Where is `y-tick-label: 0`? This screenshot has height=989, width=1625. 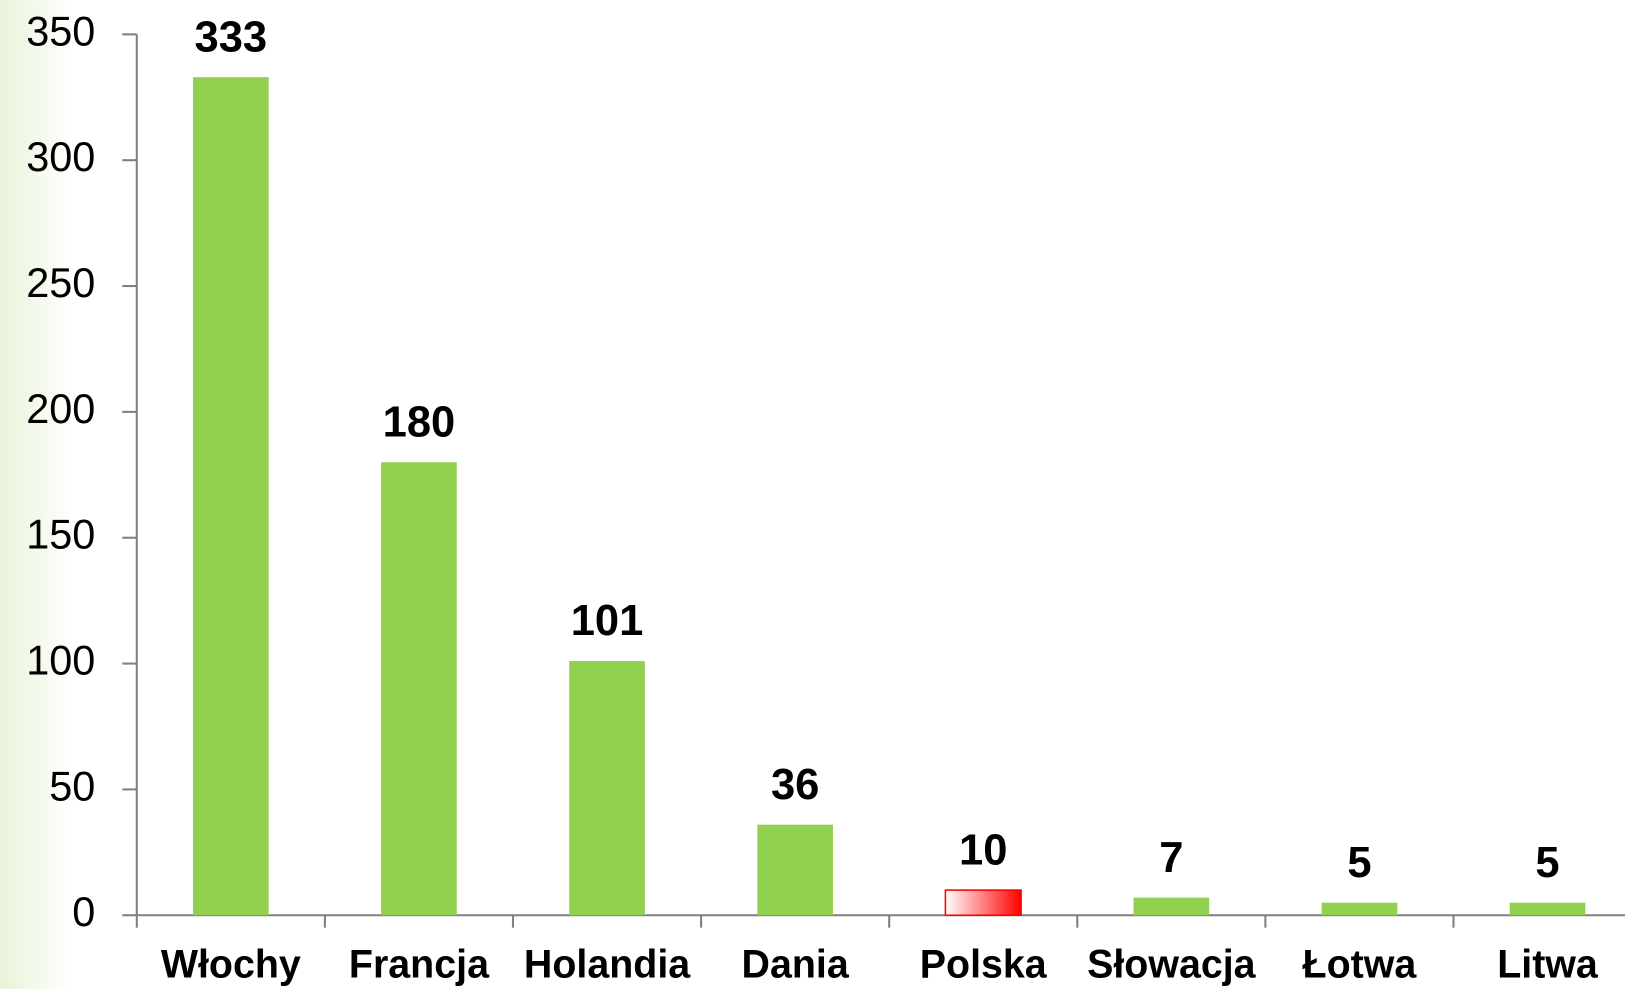 y-tick-label: 0 is located at coordinates (83, 911).